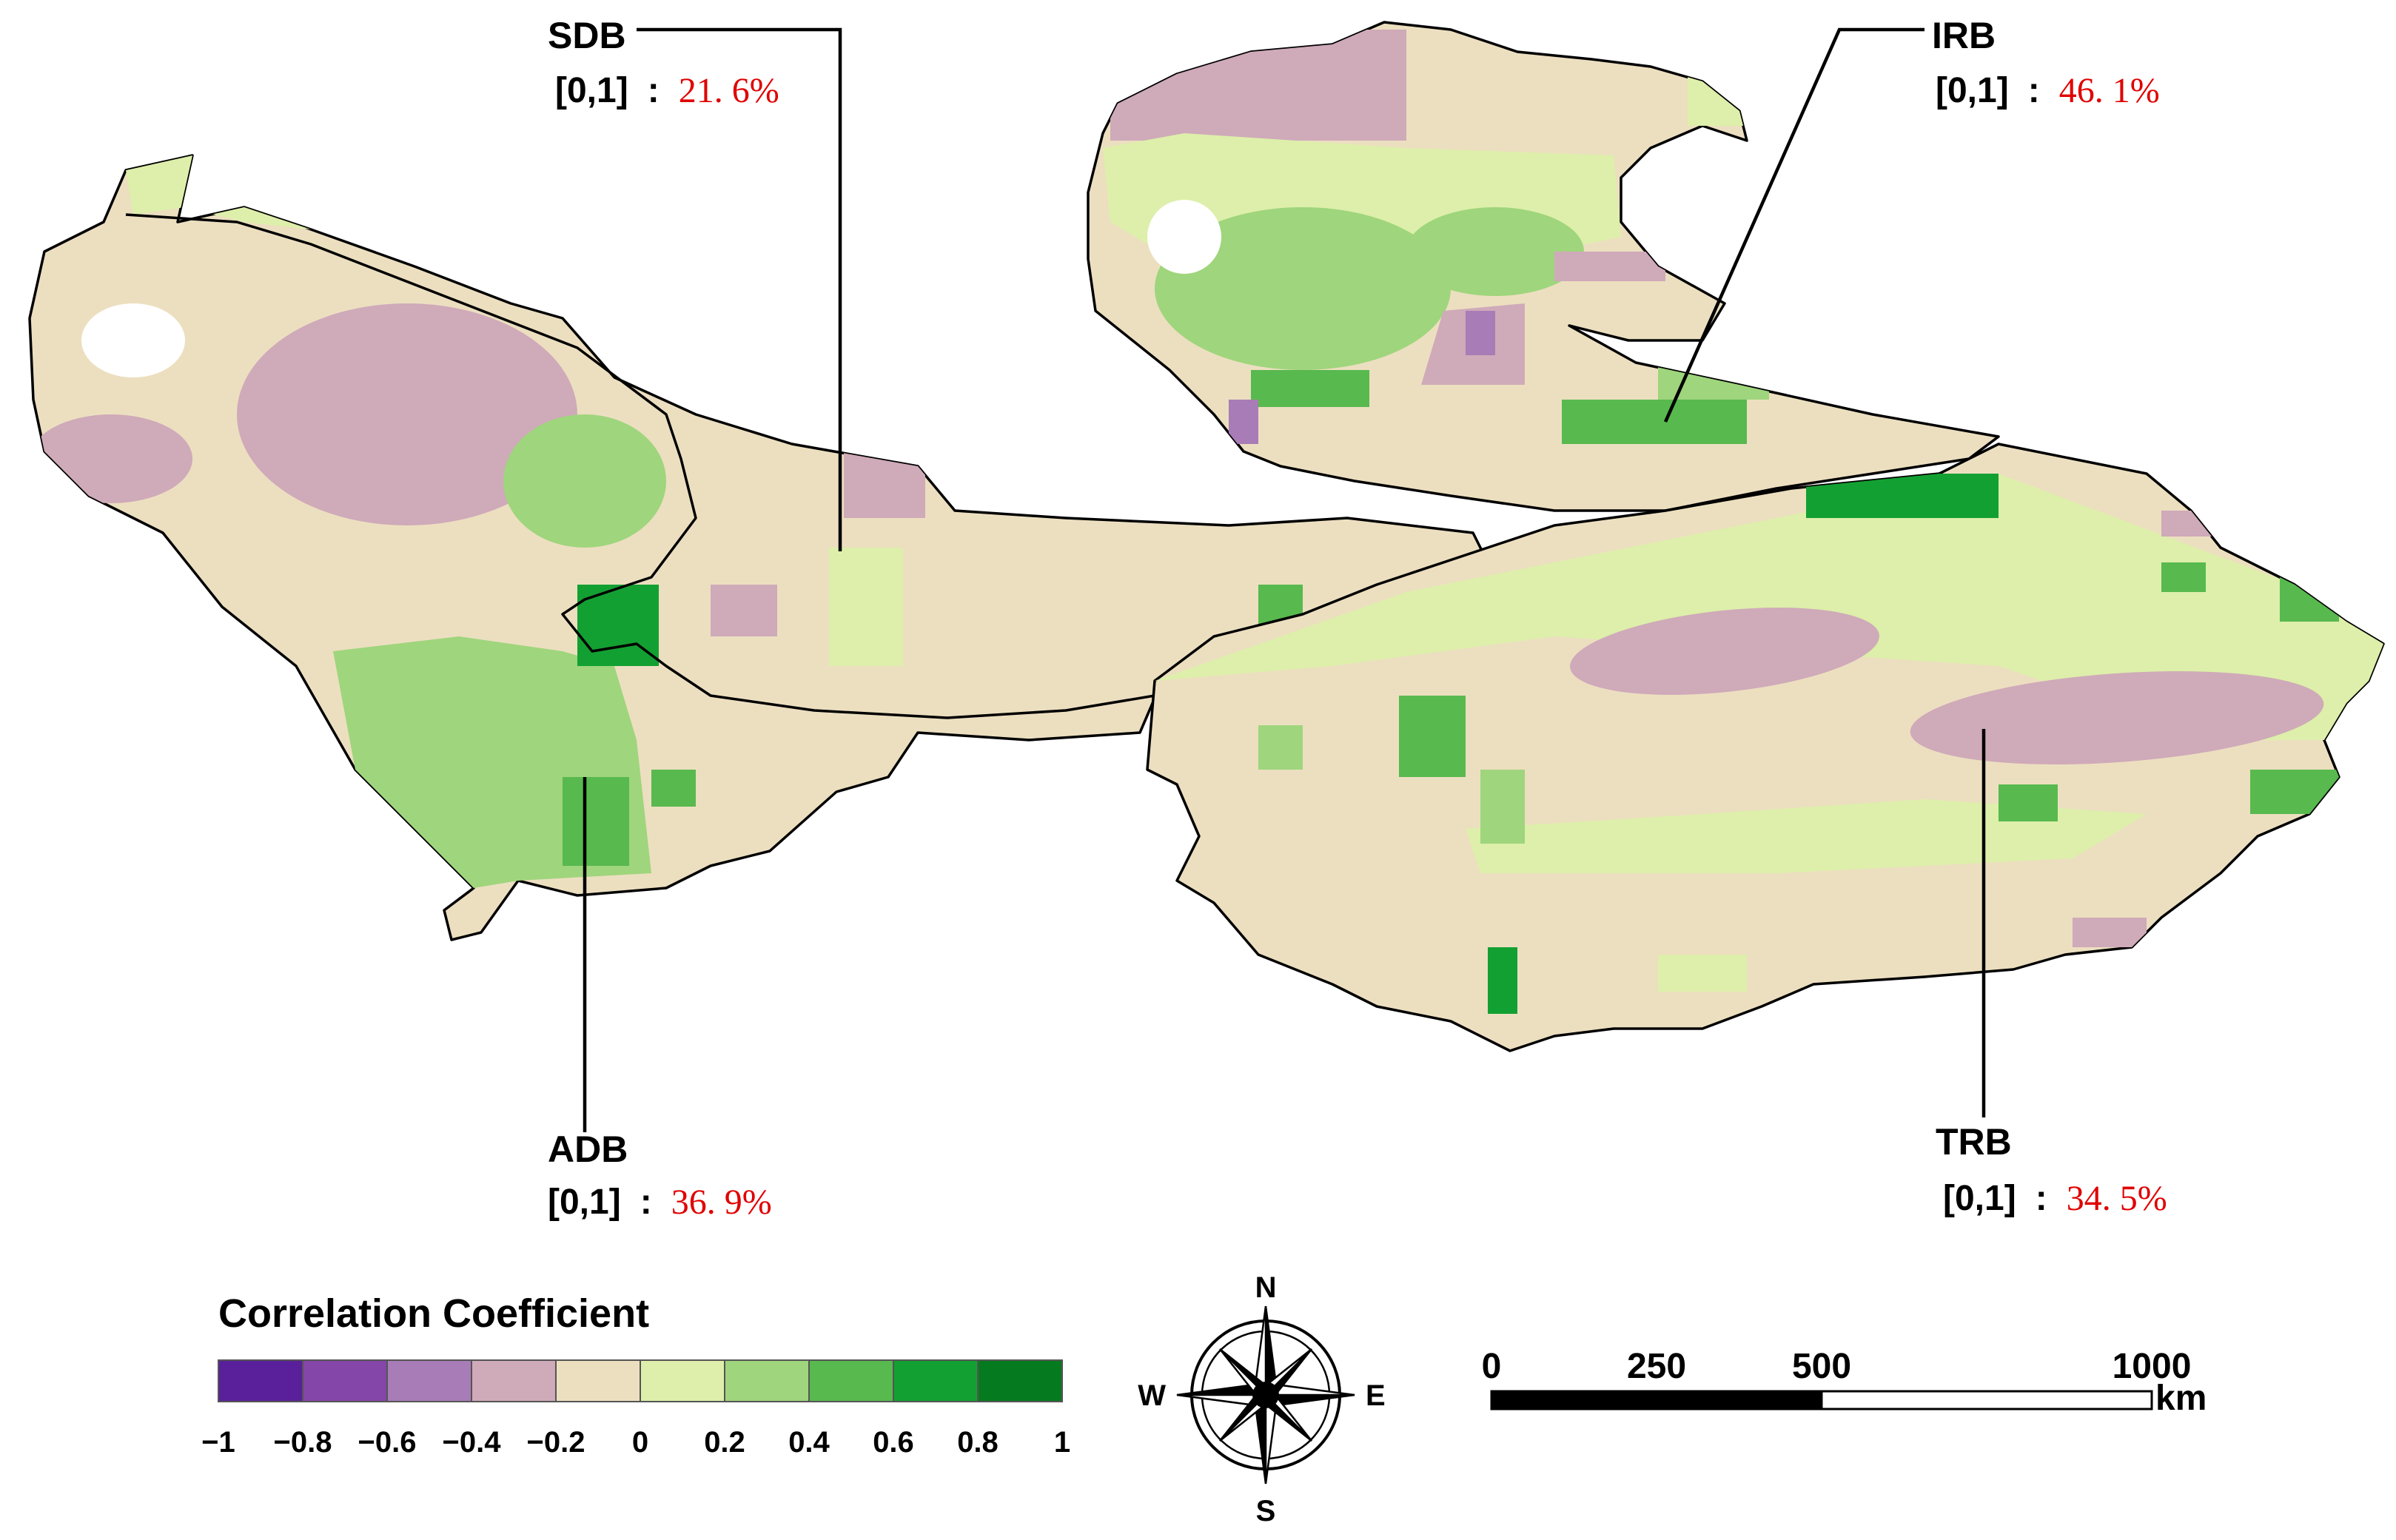 This screenshot has width=2396, height=1540. I want to click on irb-leader-line, so click(1793, 225).